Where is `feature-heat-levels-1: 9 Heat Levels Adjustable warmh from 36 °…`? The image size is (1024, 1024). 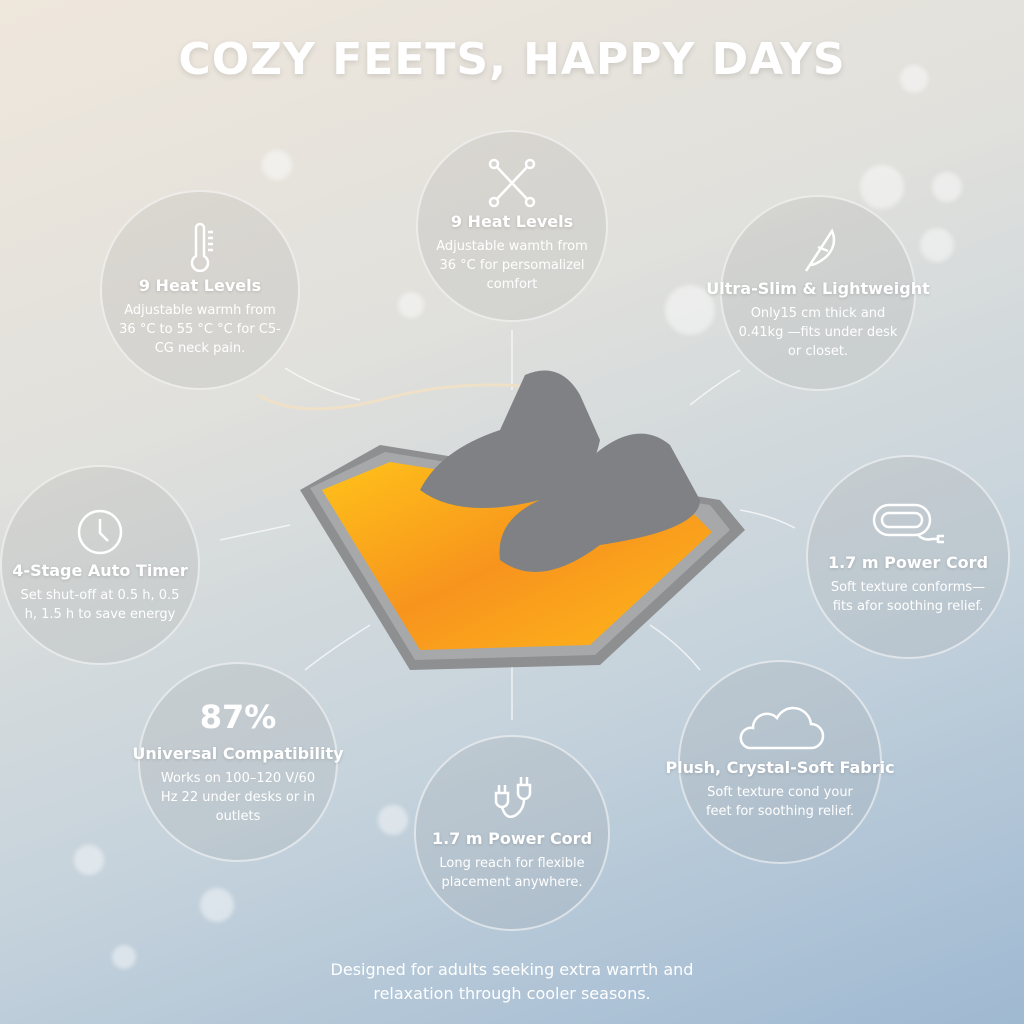
feature-heat-levels-1: 9 Heat Levels Adjustable warmh from 36 °… is located at coordinates (200, 290).